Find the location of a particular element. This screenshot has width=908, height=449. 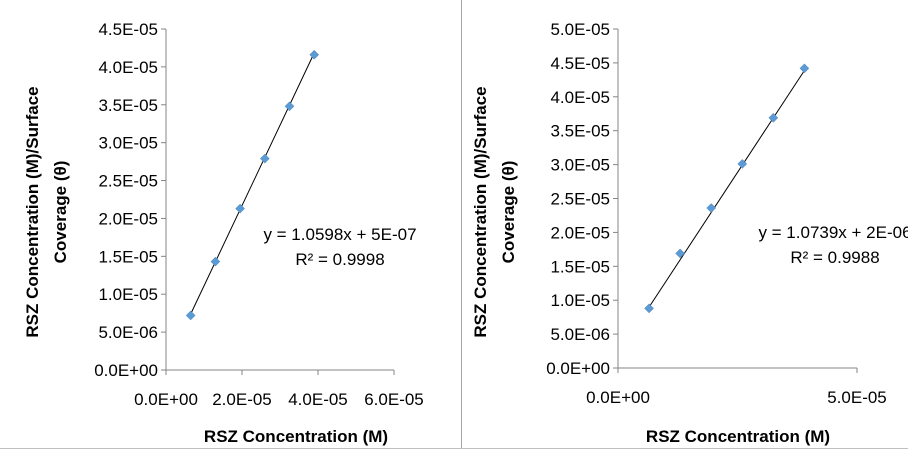

x-tick-label: 6.0E-05 is located at coordinates (394, 399).